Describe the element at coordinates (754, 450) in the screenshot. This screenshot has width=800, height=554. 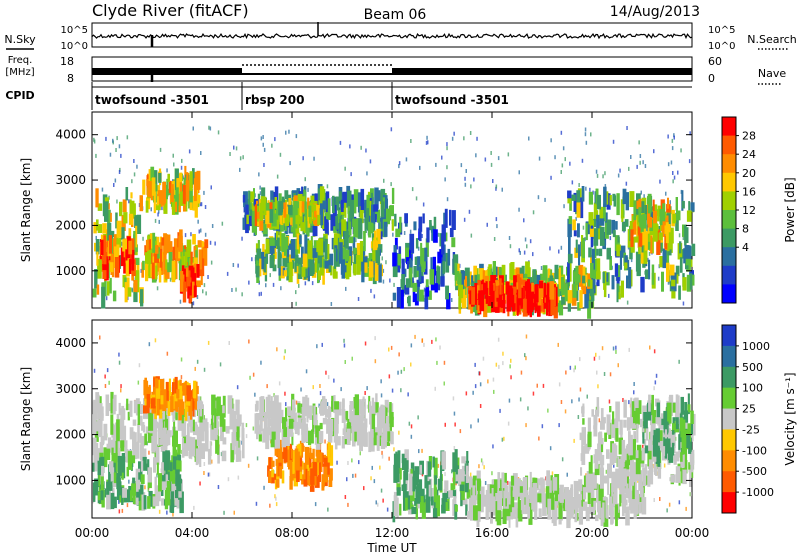
I see `colorbar-tick-label: -100` at that location.